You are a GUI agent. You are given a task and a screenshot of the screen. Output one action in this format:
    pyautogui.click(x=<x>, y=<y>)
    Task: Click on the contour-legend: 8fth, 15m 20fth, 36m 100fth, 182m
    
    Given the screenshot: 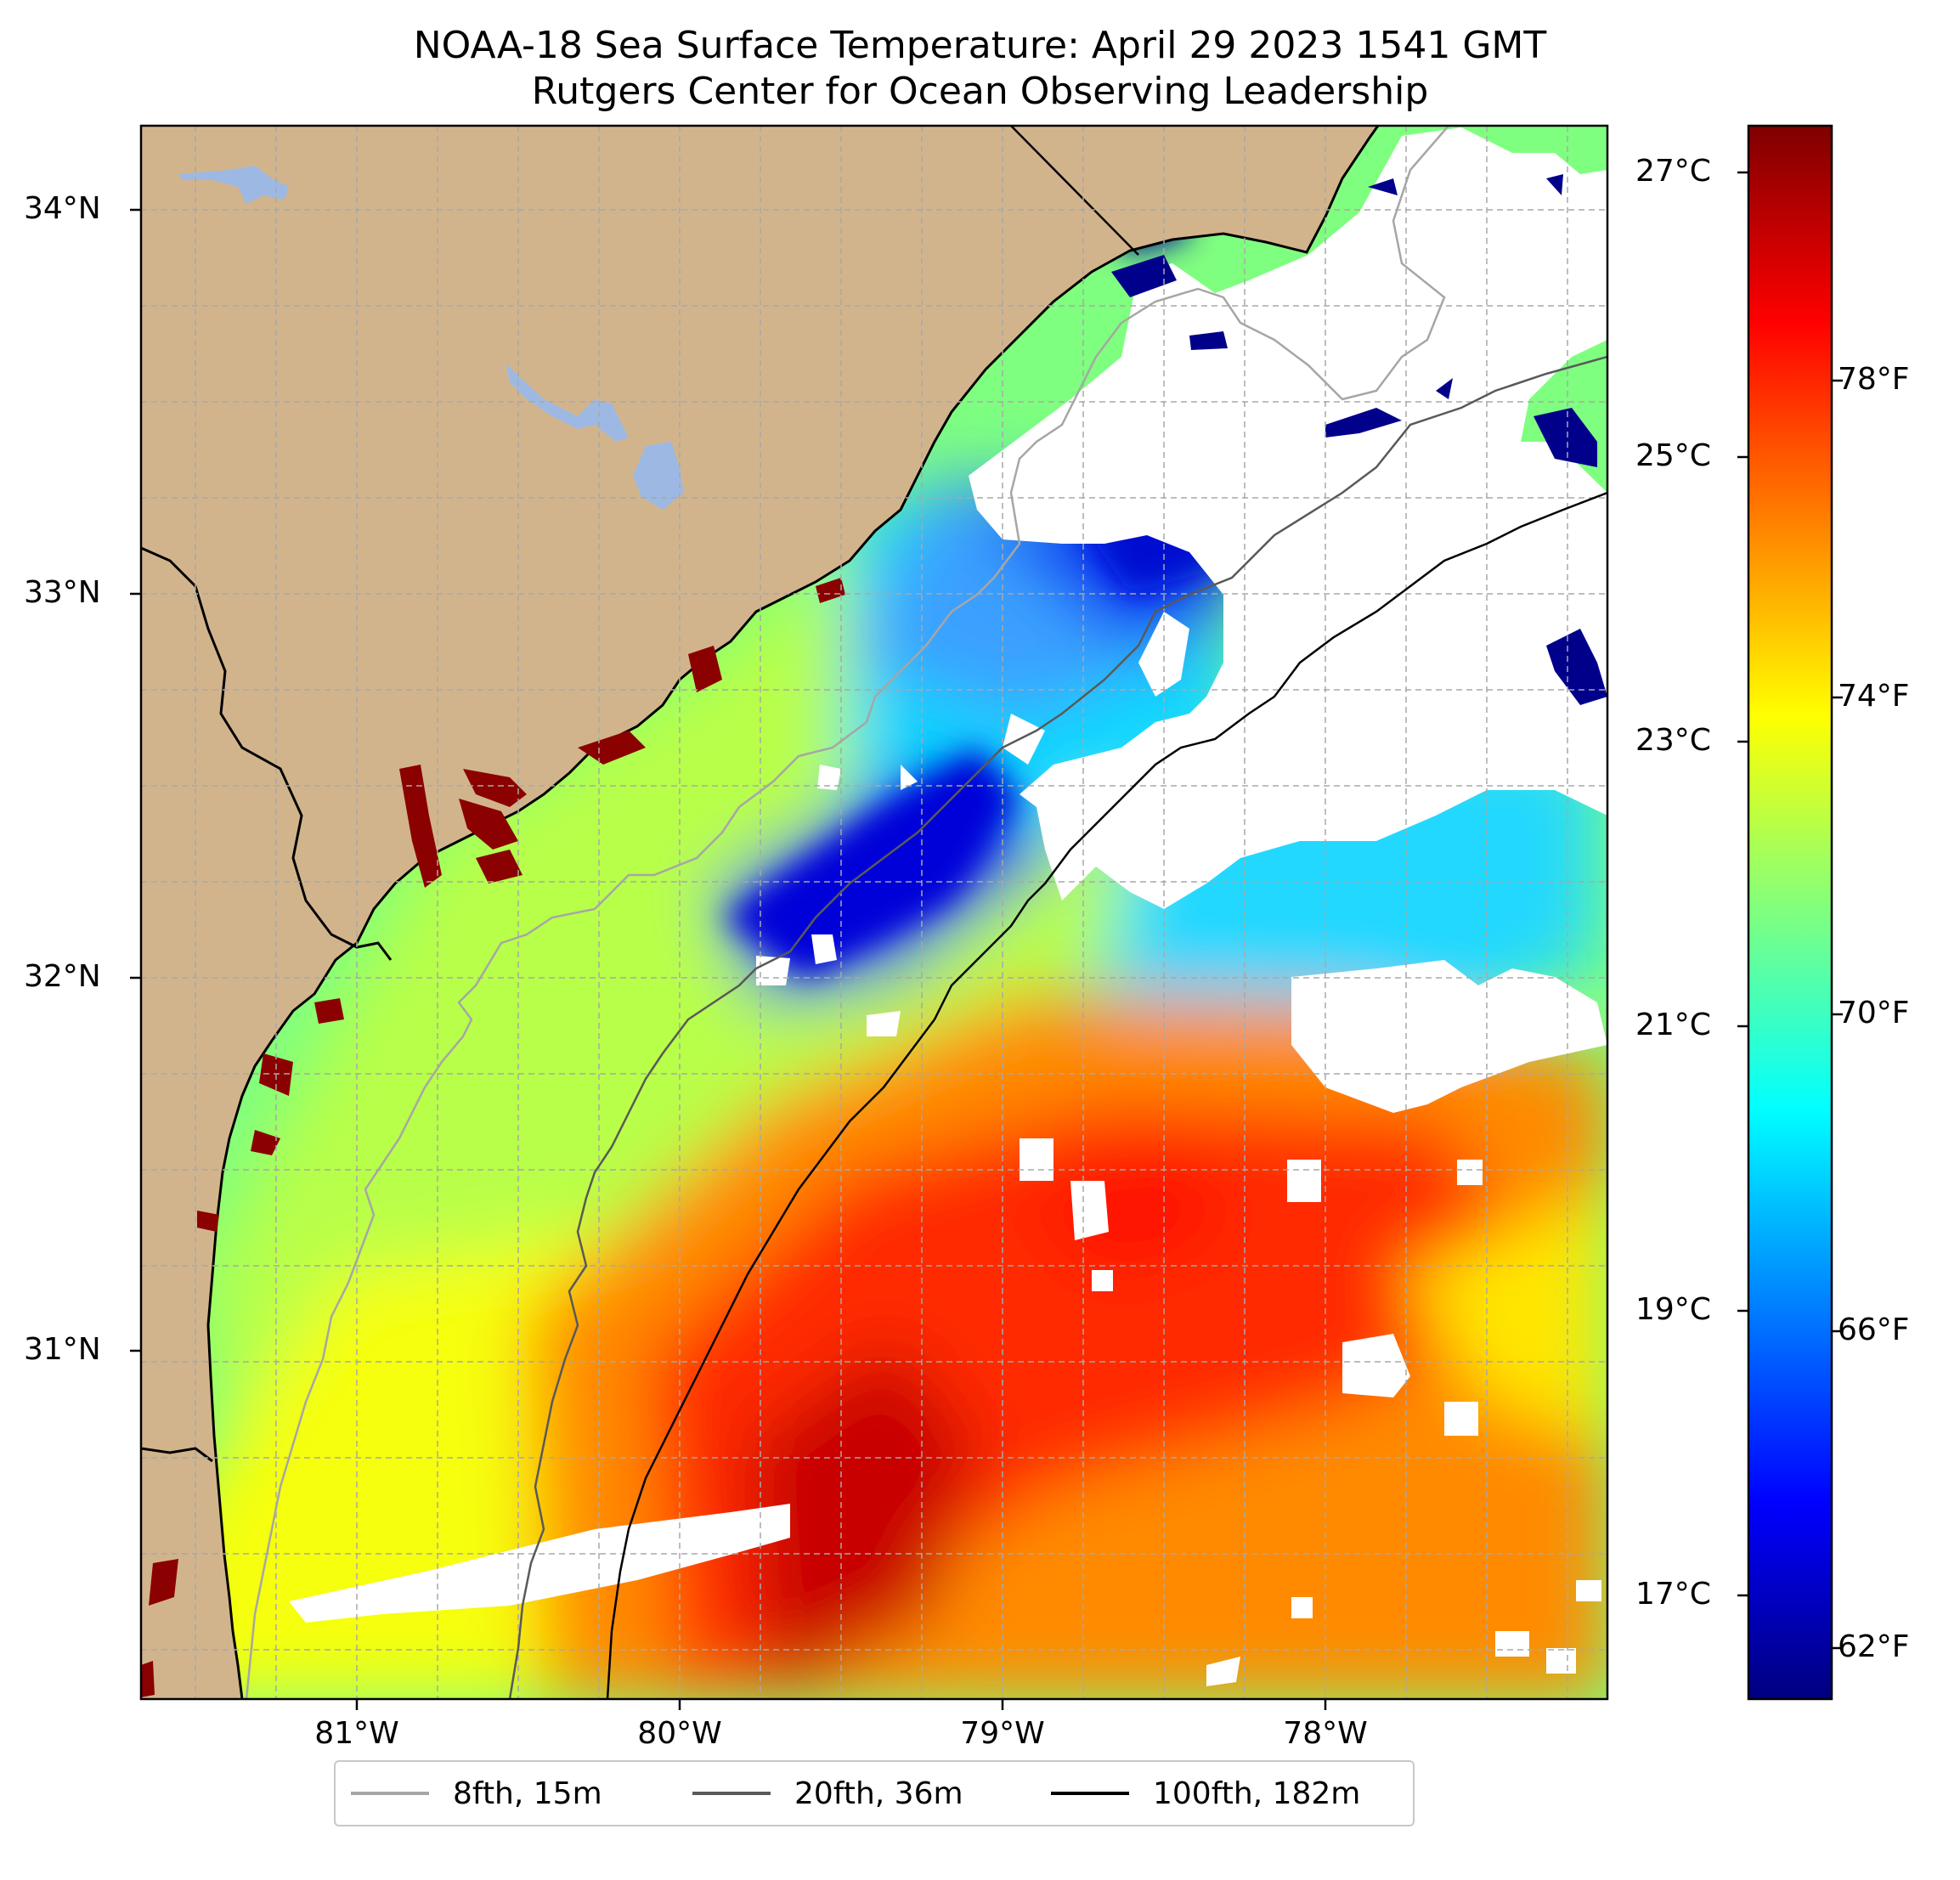 What is the action you would take?
    pyautogui.click(x=875, y=1793)
    